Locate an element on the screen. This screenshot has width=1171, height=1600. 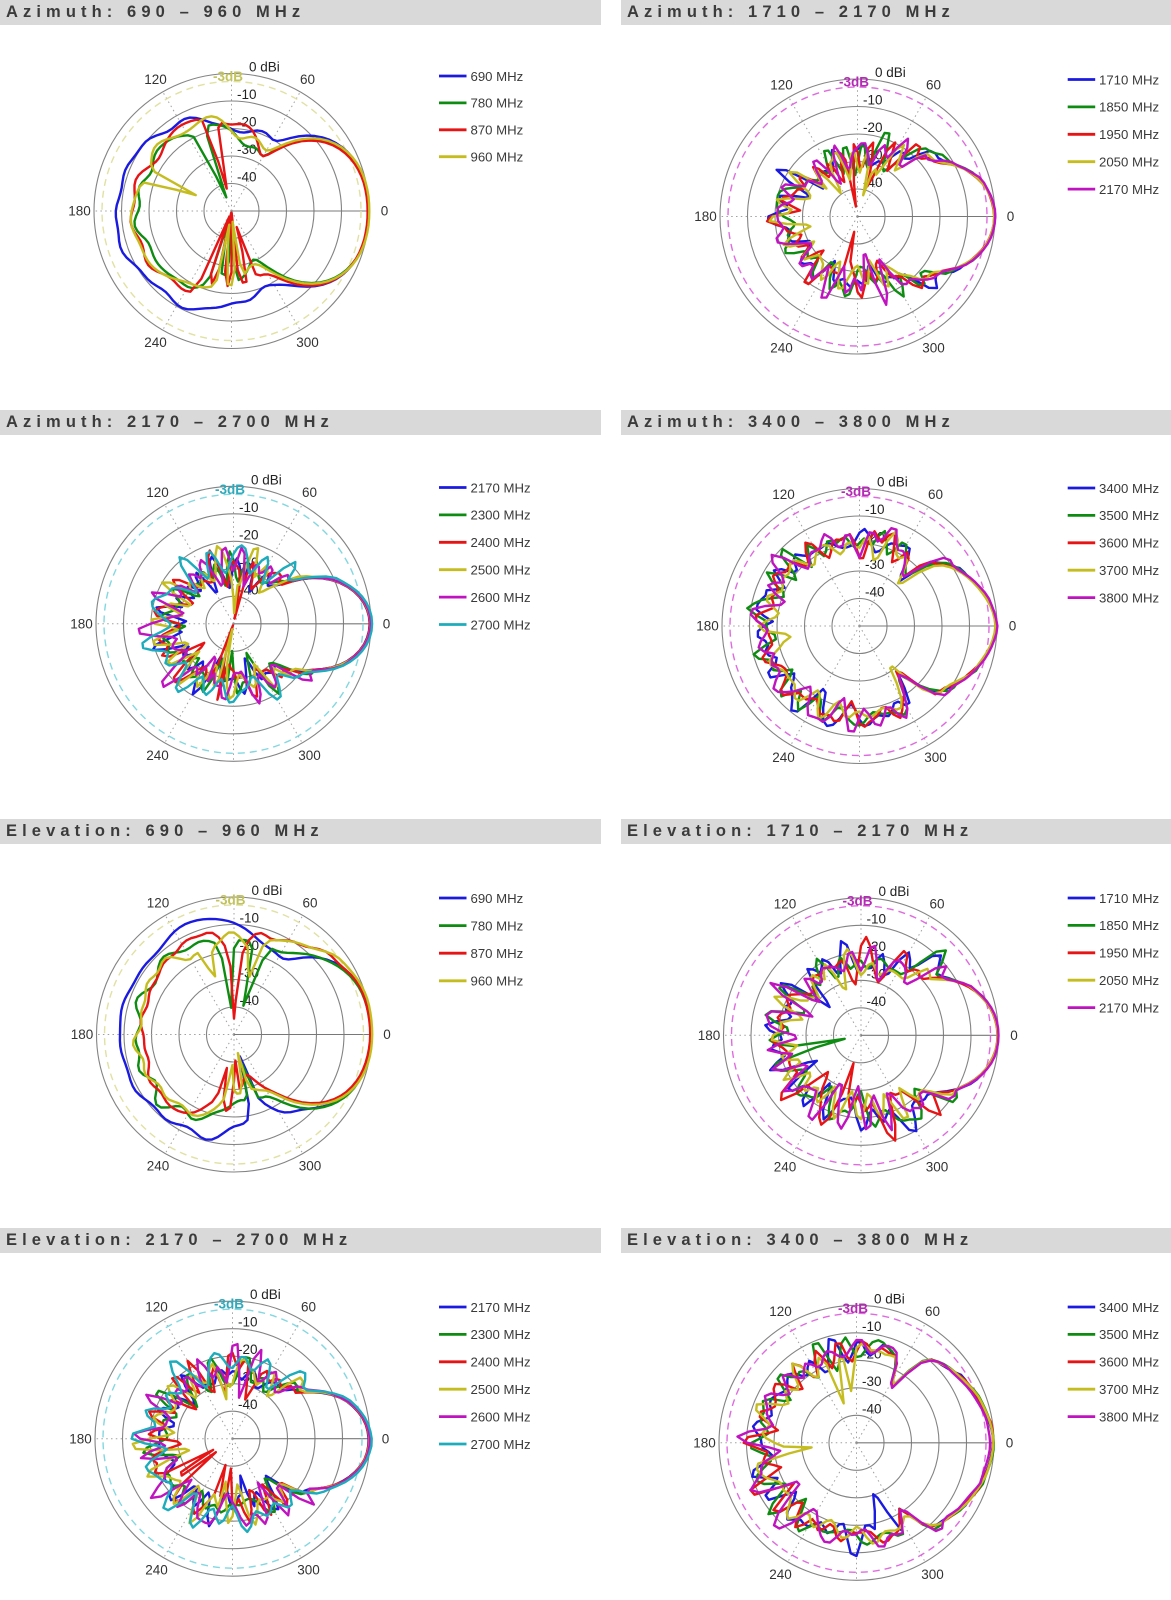
svg-text: 2700 MHz is located at coordinates (501, 624).